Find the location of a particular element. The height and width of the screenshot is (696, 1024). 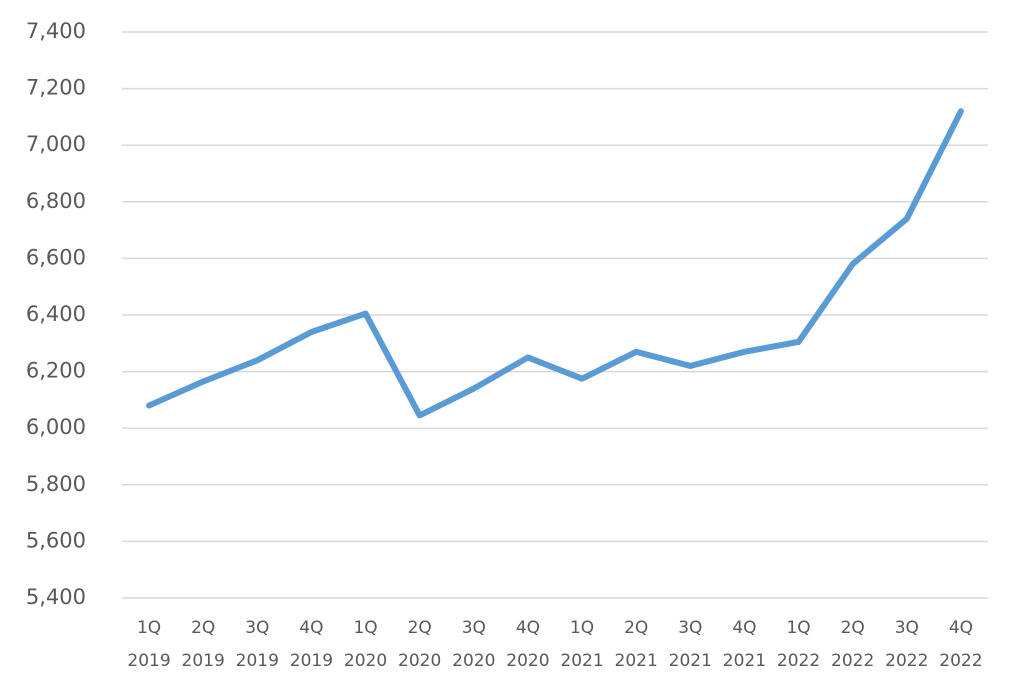

y-tick-label: 6,200 is located at coordinates (56, 371).